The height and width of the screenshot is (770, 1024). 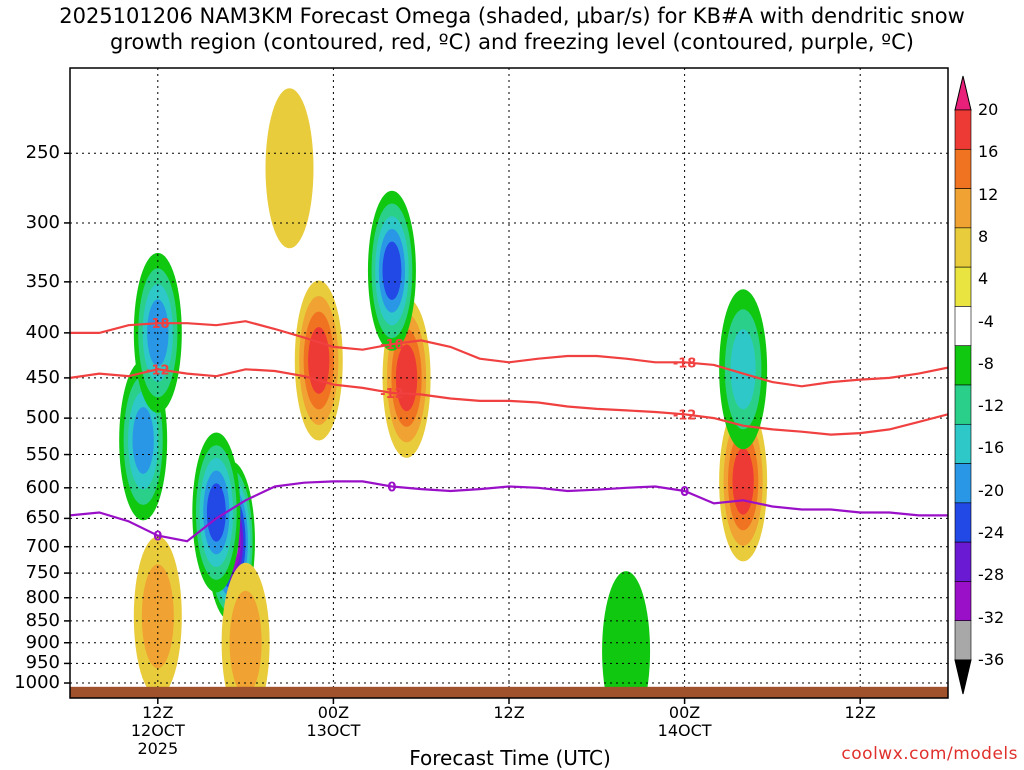 What do you see at coordinates (991, 448) in the screenshot?
I see `colorbar-label: -16` at bounding box center [991, 448].